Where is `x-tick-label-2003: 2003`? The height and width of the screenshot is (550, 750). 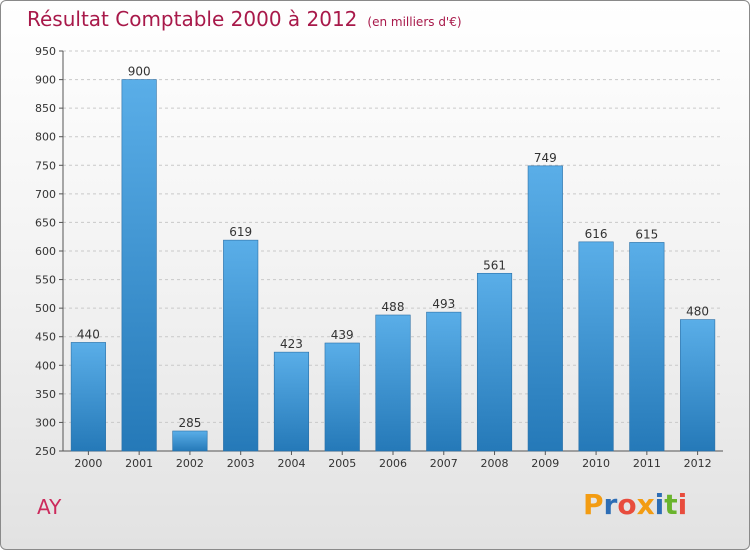
x-tick-label-2003: 2003 is located at coordinates (241, 463).